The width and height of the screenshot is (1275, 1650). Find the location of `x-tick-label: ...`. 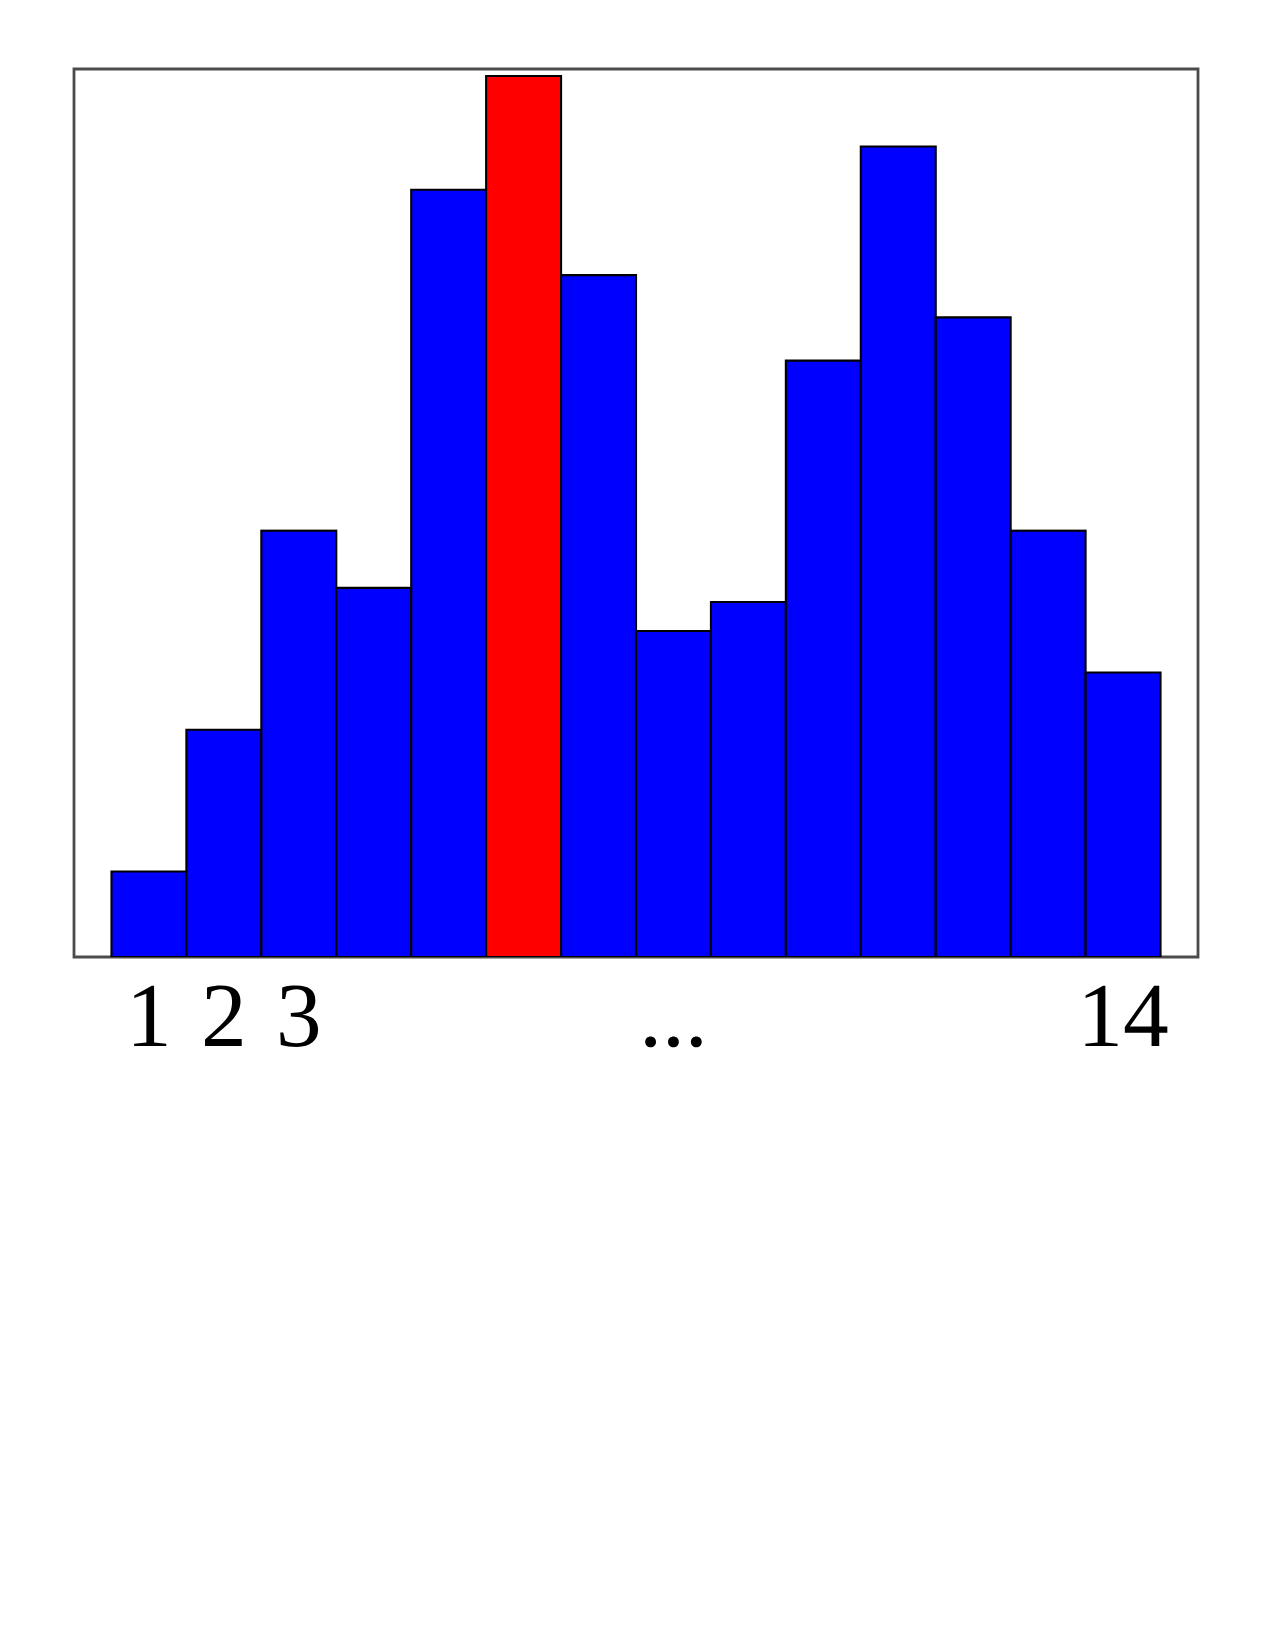

x-tick-label: ... is located at coordinates (673, 1042).